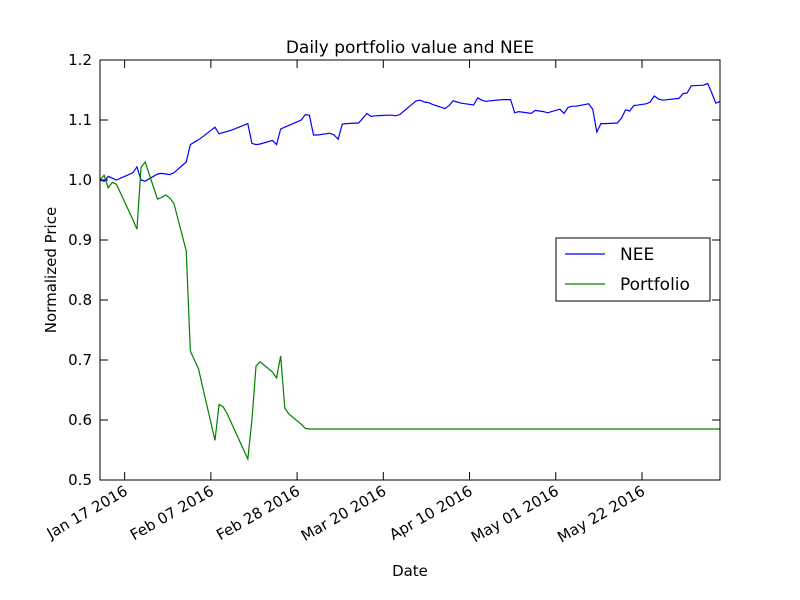 Image resolution: width=800 pixels, height=600 pixels. What do you see at coordinates (80, 480) in the screenshot?
I see `y-tick-label: 0.5` at bounding box center [80, 480].